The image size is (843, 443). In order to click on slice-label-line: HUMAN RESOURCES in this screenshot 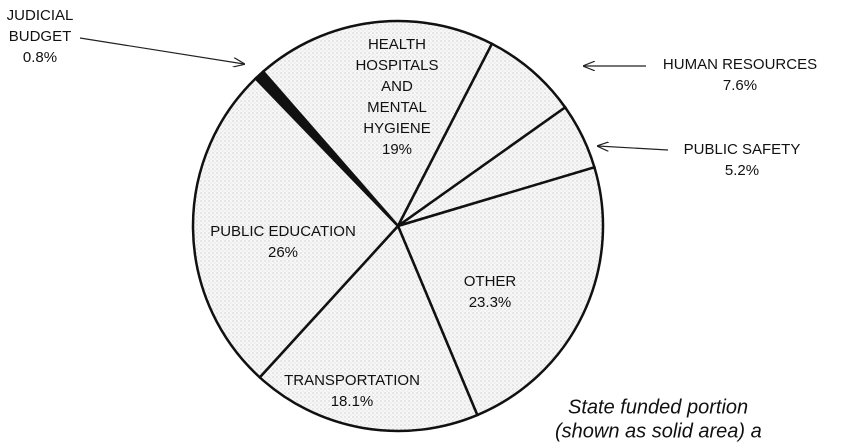, I will do `click(740, 64)`.